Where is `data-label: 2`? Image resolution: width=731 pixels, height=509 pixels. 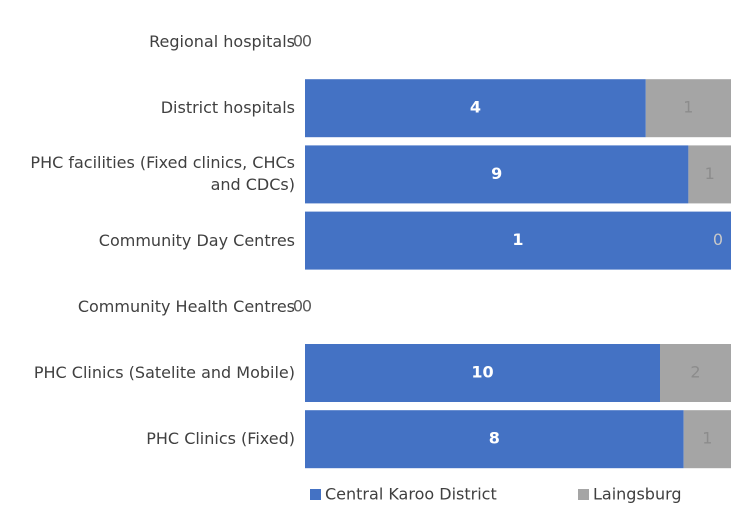
data-label: 2 is located at coordinates (695, 372).